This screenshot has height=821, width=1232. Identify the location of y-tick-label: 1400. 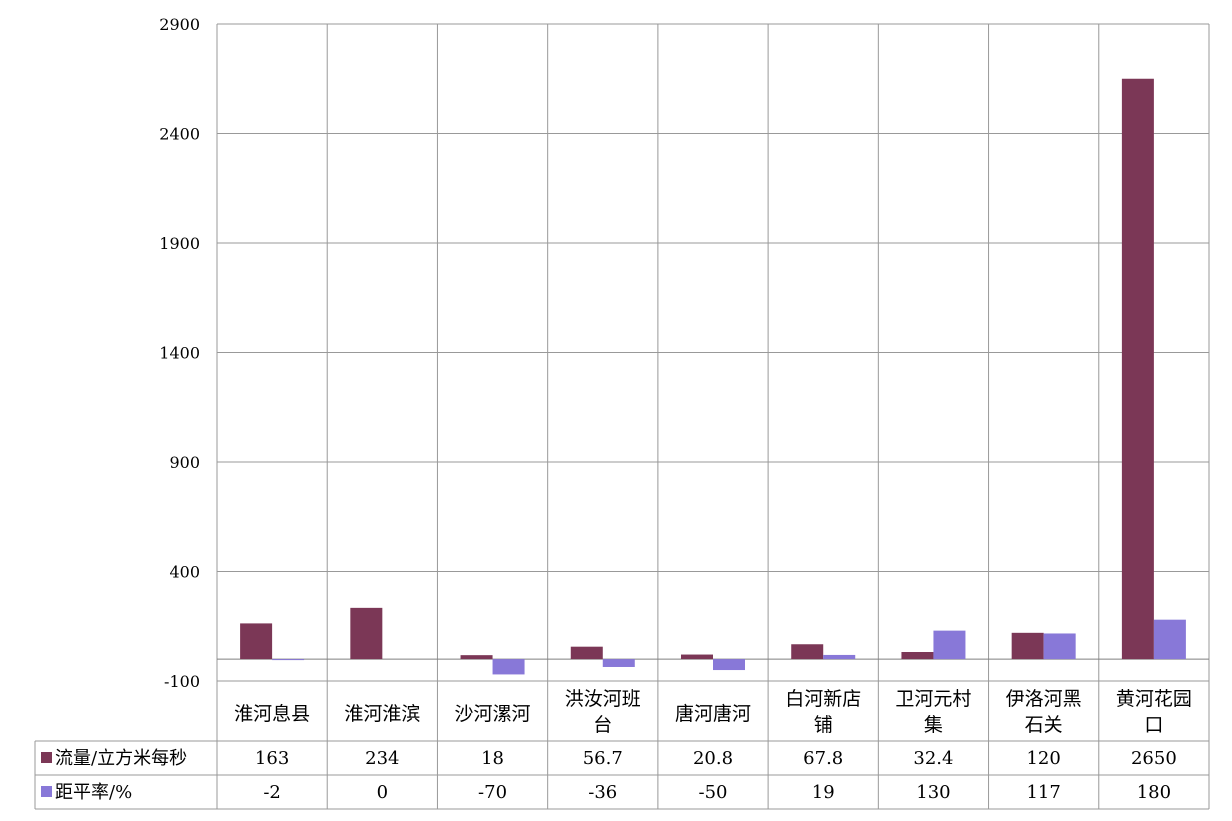
(179, 353).